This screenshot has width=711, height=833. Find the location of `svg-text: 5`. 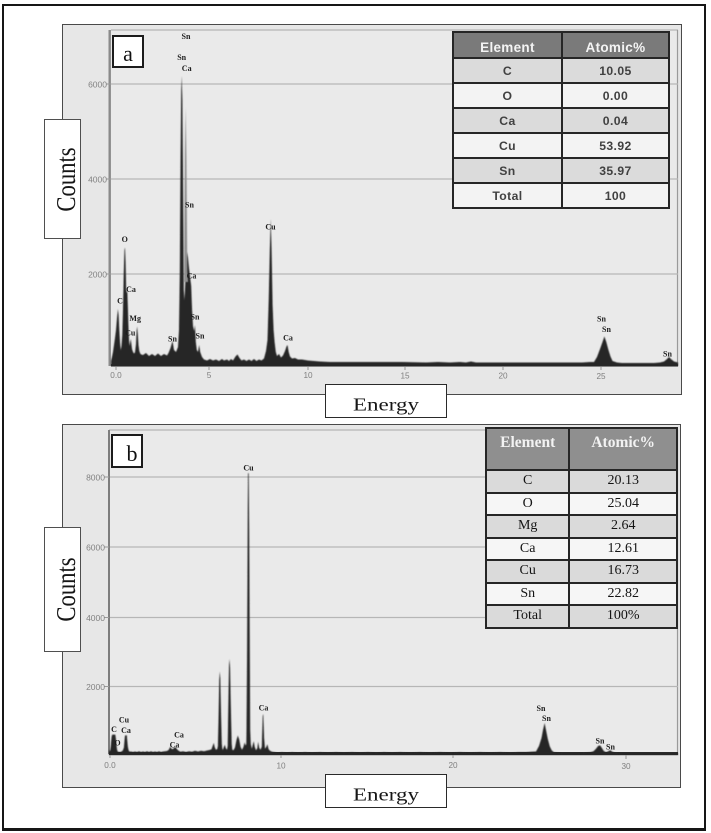

svg-text: 5 is located at coordinates (209, 375).